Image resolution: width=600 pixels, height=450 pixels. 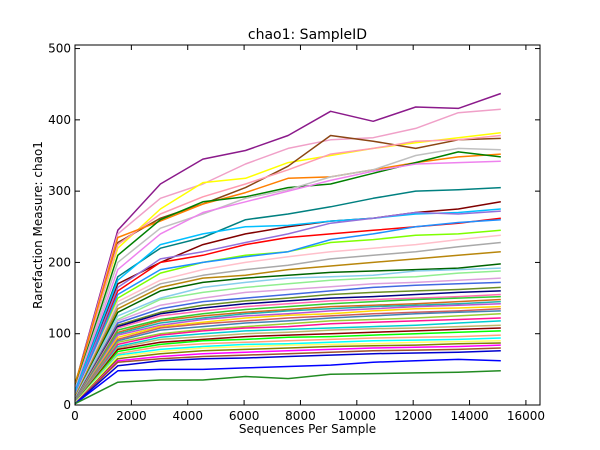 What do you see at coordinates (59, 49) in the screenshot?
I see `y-tick-label-500: 500` at bounding box center [59, 49].